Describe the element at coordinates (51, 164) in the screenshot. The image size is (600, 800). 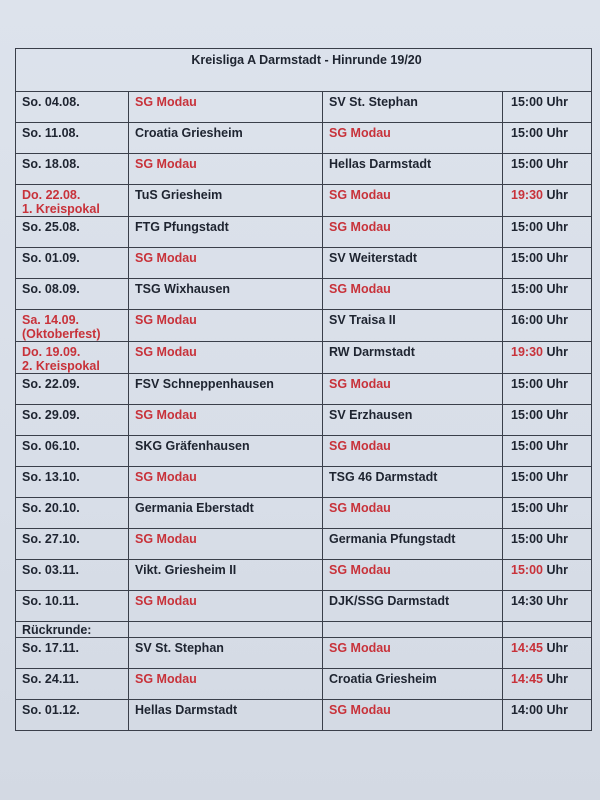
I see `match-date: So. 18.08.` at that location.